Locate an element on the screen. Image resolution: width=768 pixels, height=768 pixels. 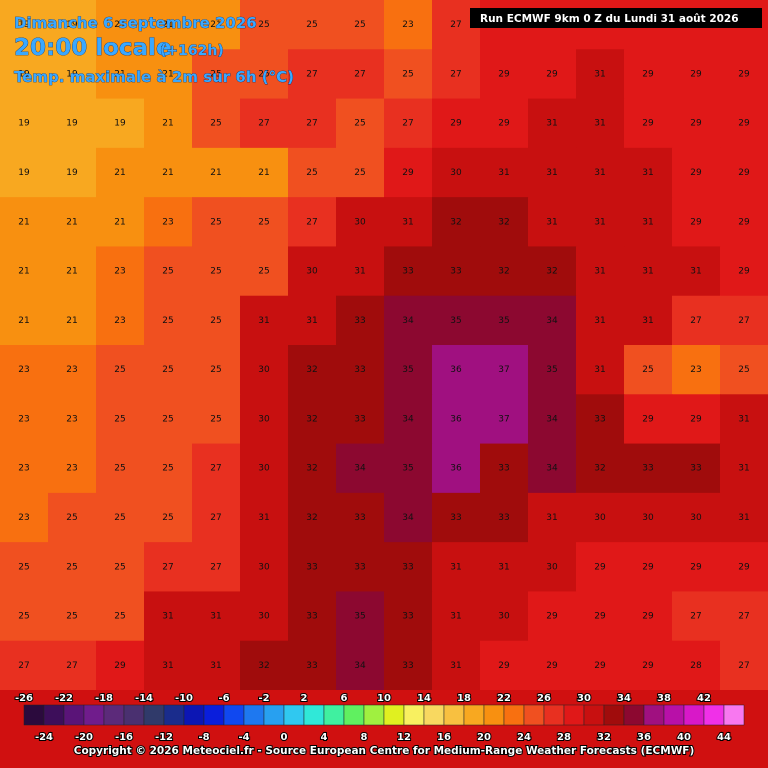
legend-label: -14 is located at coordinates (144, 698).